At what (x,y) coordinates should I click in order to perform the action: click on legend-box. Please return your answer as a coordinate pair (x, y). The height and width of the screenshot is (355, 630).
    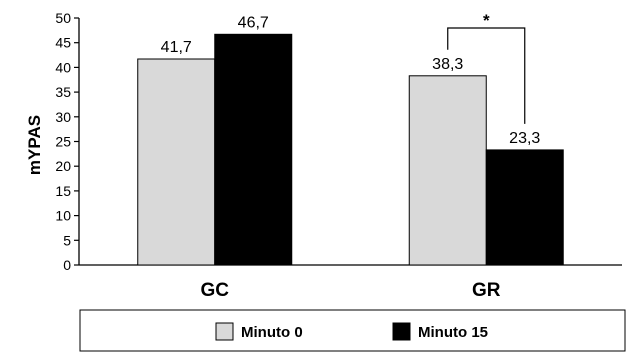
    Looking at the image, I should click on (352, 330).